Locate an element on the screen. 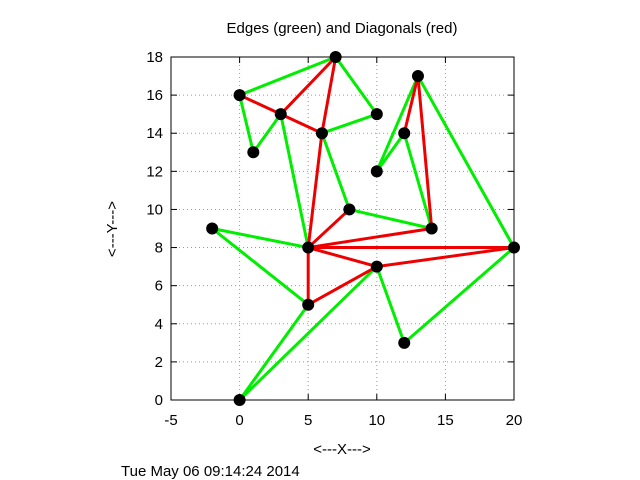 The image size is (640, 480). y-tick-label: 0 is located at coordinates (159, 400).